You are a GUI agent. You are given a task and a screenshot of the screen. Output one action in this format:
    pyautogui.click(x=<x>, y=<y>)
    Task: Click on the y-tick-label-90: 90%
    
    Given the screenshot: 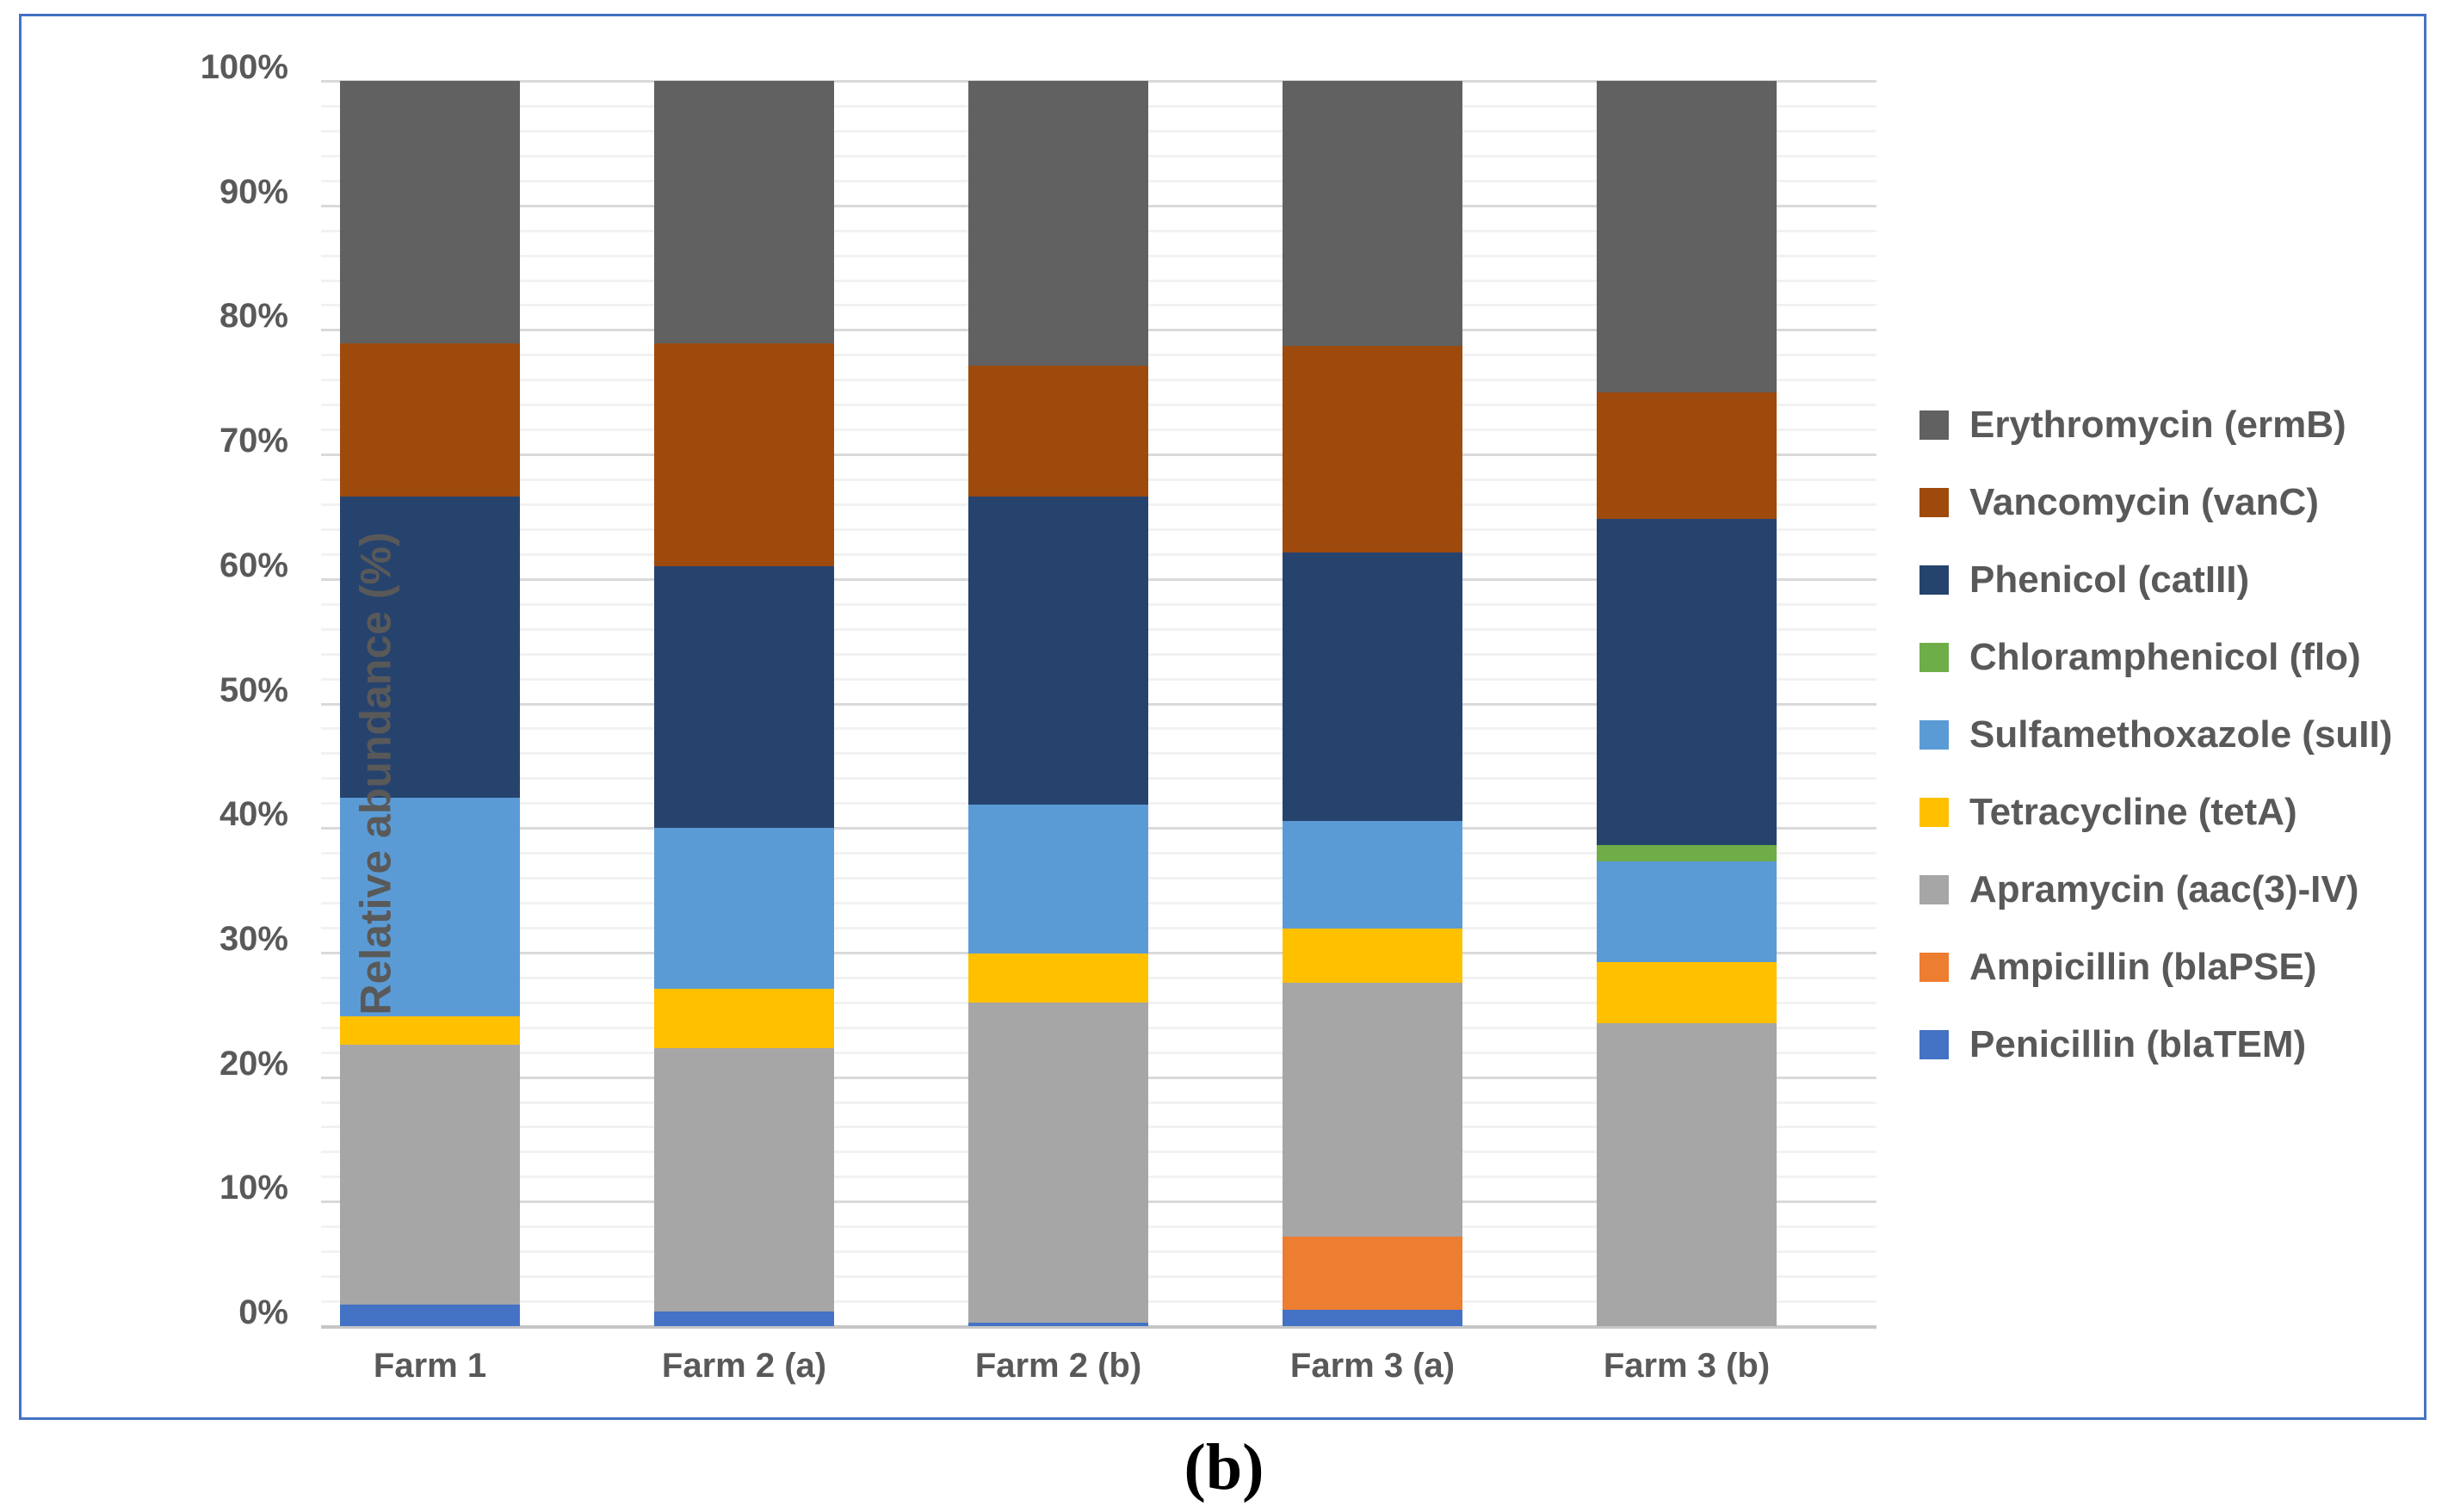 What is the action you would take?
    pyautogui.click(x=254, y=191)
    